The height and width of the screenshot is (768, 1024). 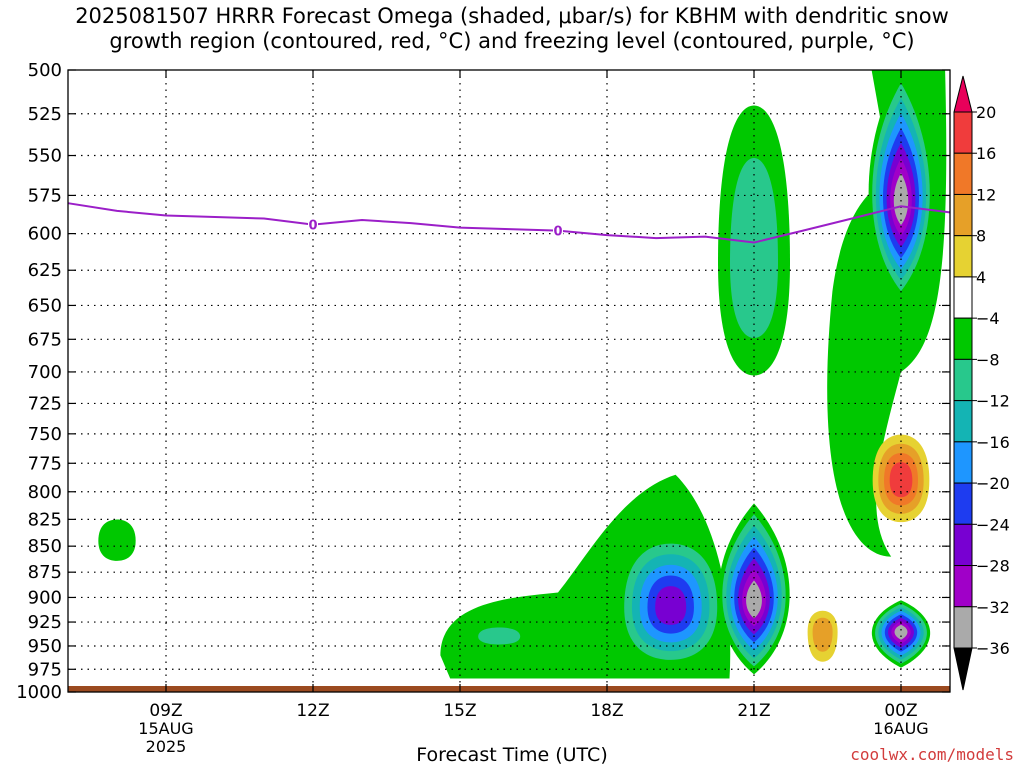 What do you see at coordinates (45, 195) in the screenshot?
I see `y-tick-label: 575` at bounding box center [45, 195].